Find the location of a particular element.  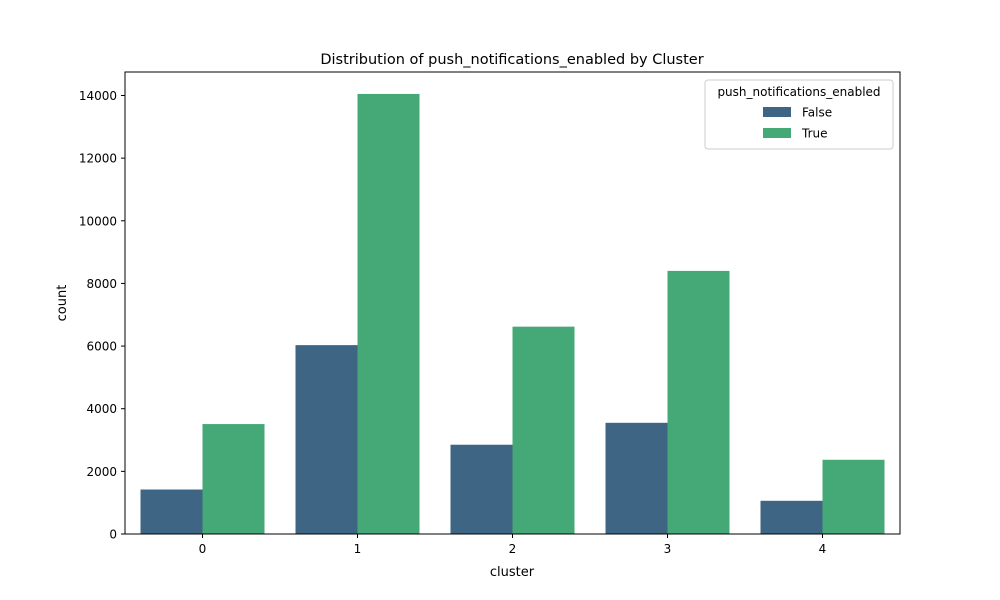

y-tick-label: 0 is located at coordinates (113, 535).